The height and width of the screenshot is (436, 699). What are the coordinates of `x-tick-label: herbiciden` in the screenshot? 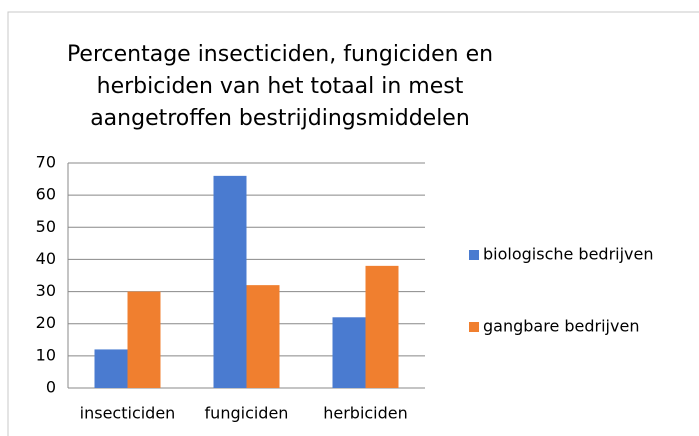 It's located at (365, 413).